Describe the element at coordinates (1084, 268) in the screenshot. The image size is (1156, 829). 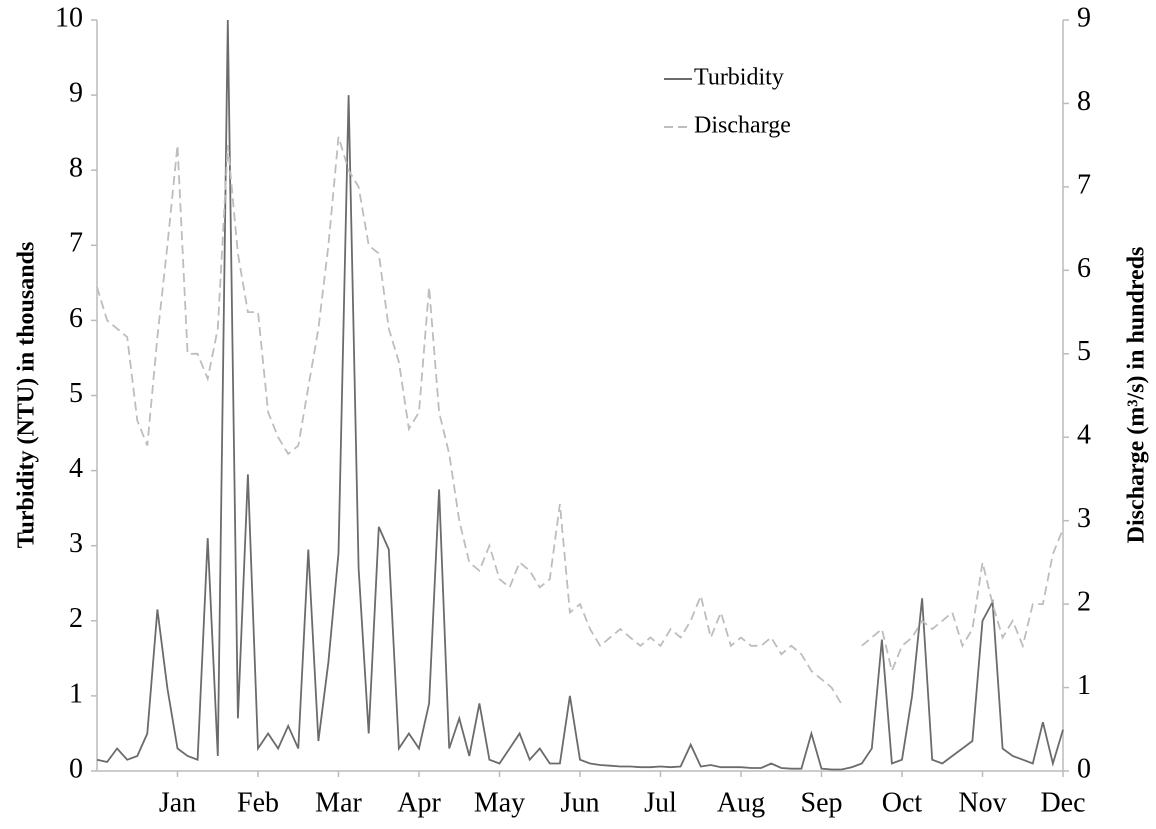
I see `y2-tick-label: 6` at that location.